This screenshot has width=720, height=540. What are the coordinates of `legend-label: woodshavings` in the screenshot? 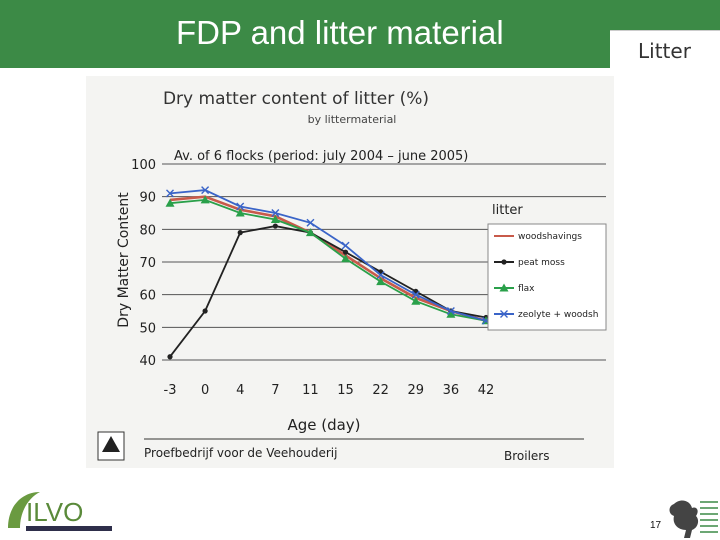 It's located at (550, 237).